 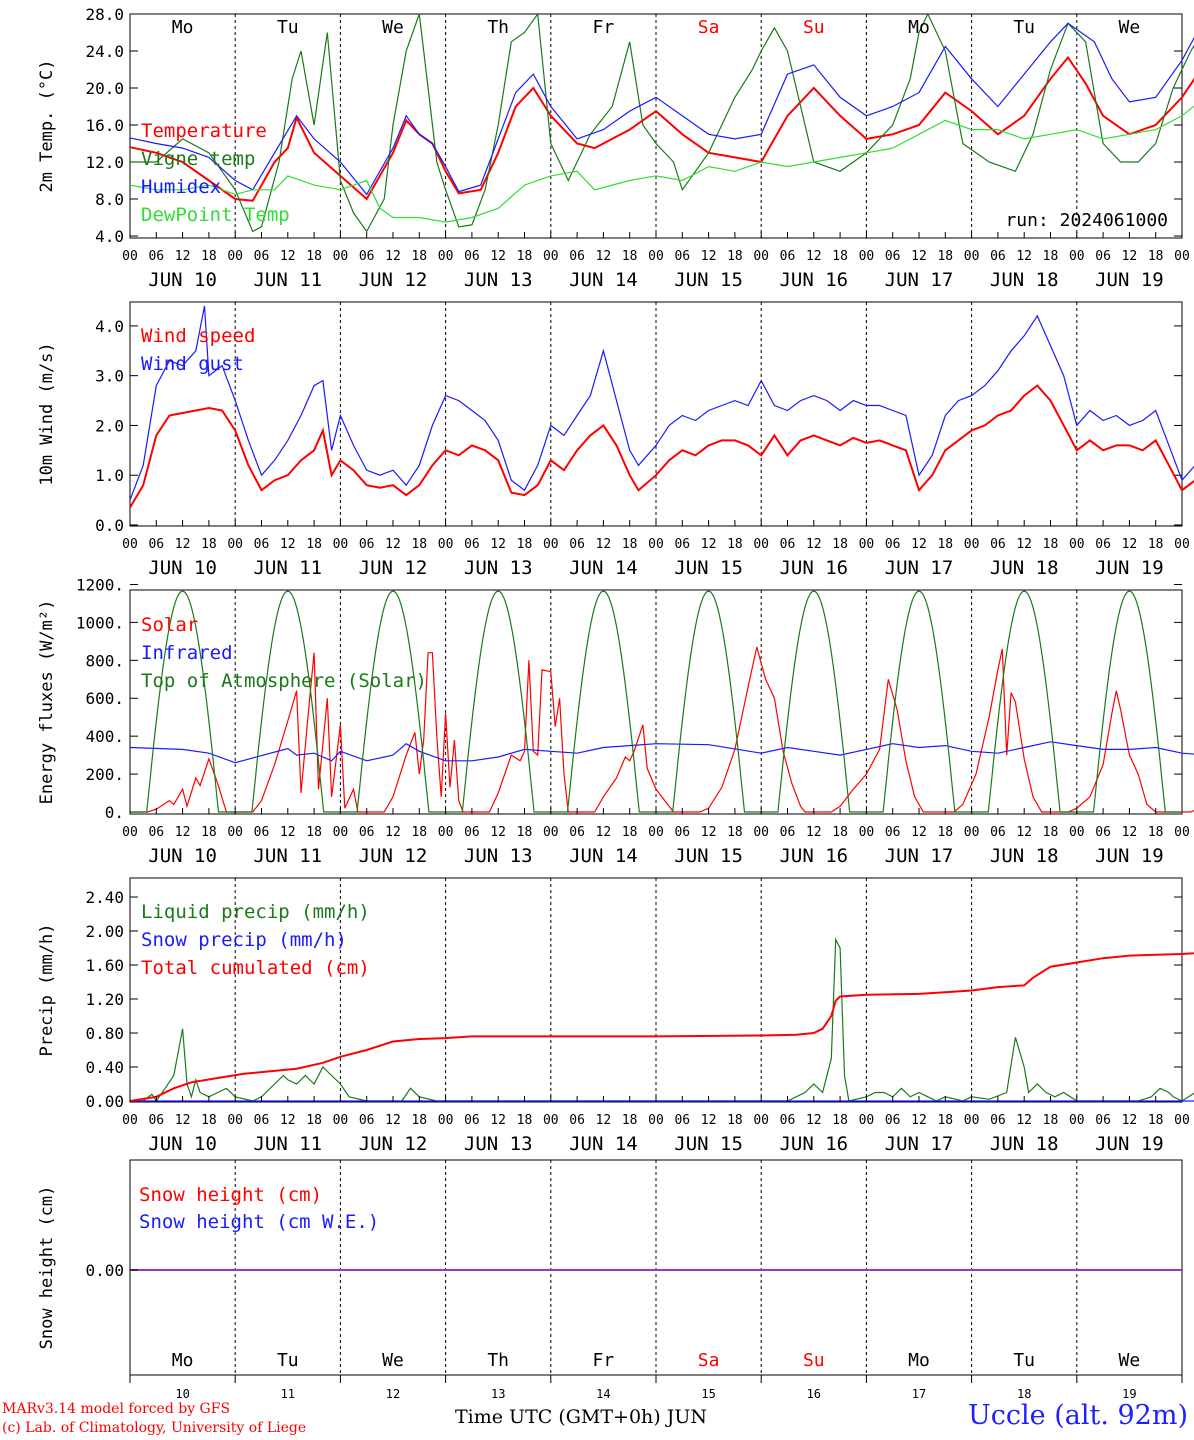 What do you see at coordinates (244, 940) in the screenshot?
I see `legend-entry: Snow precip (mm/h)` at bounding box center [244, 940].